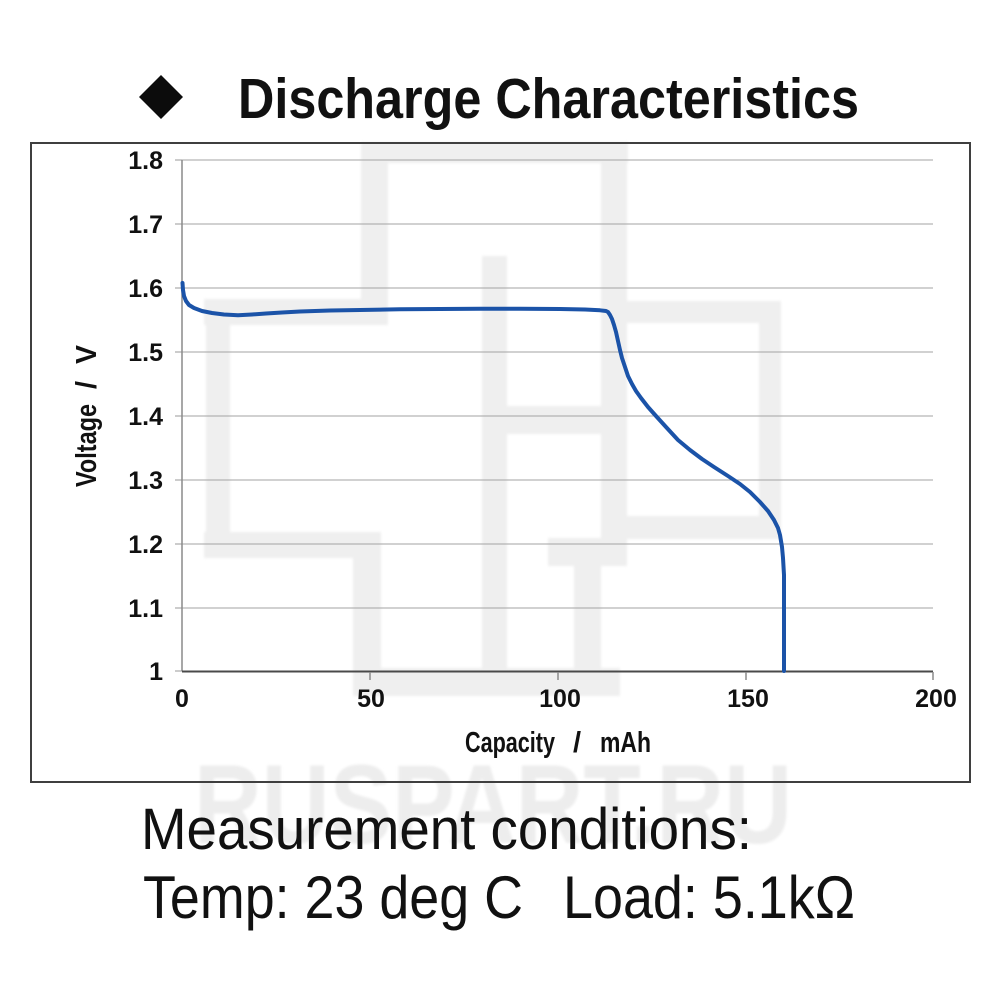 This screenshot has height=1000, width=1000. I want to click on svg-text: Temp: 23 deg C, so click(333, 897).